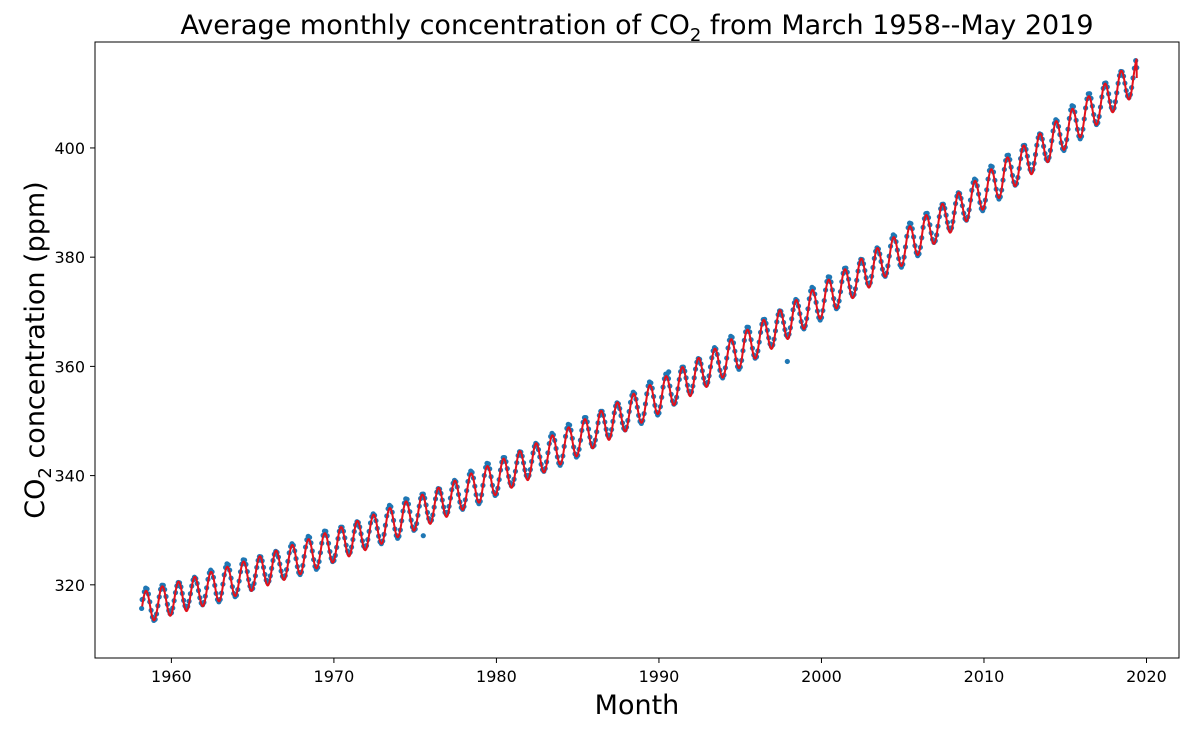  I want to click on chart-title-subscript: 2, so click(695, 35).